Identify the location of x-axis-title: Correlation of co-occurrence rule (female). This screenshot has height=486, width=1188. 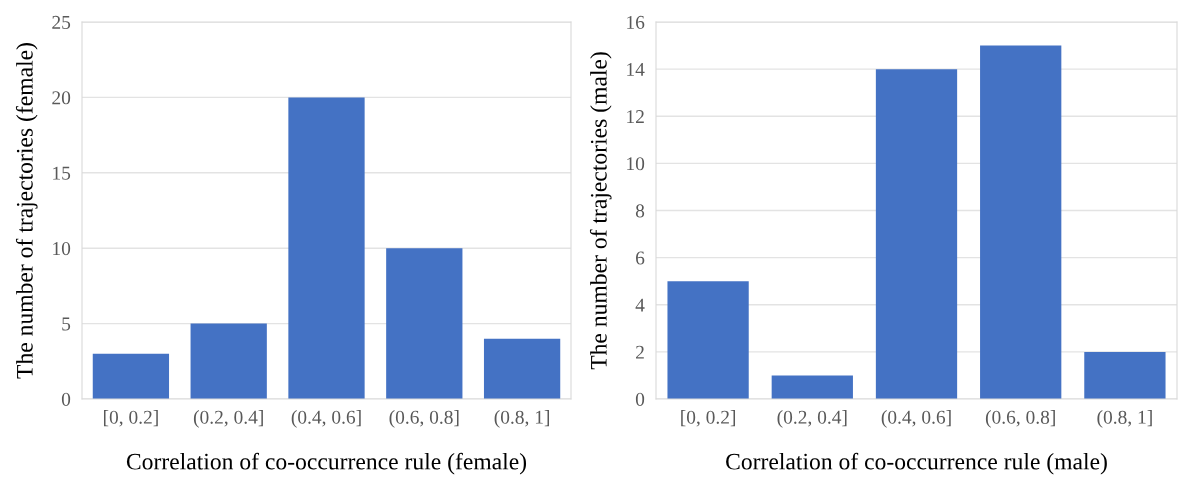
(326, 463).